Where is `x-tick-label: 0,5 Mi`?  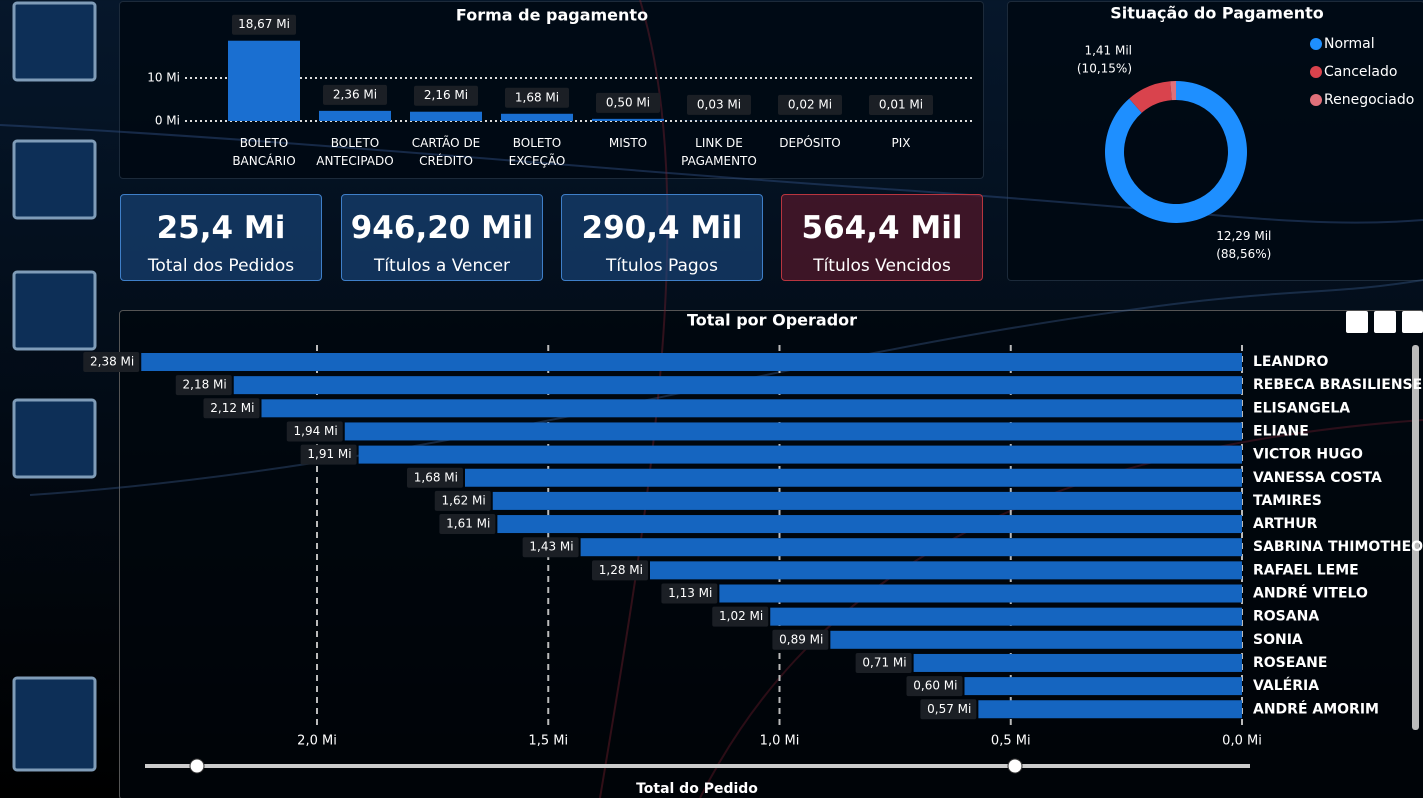
x-tick-label: 0,5 Mi is located at coordinates (1011, 741).